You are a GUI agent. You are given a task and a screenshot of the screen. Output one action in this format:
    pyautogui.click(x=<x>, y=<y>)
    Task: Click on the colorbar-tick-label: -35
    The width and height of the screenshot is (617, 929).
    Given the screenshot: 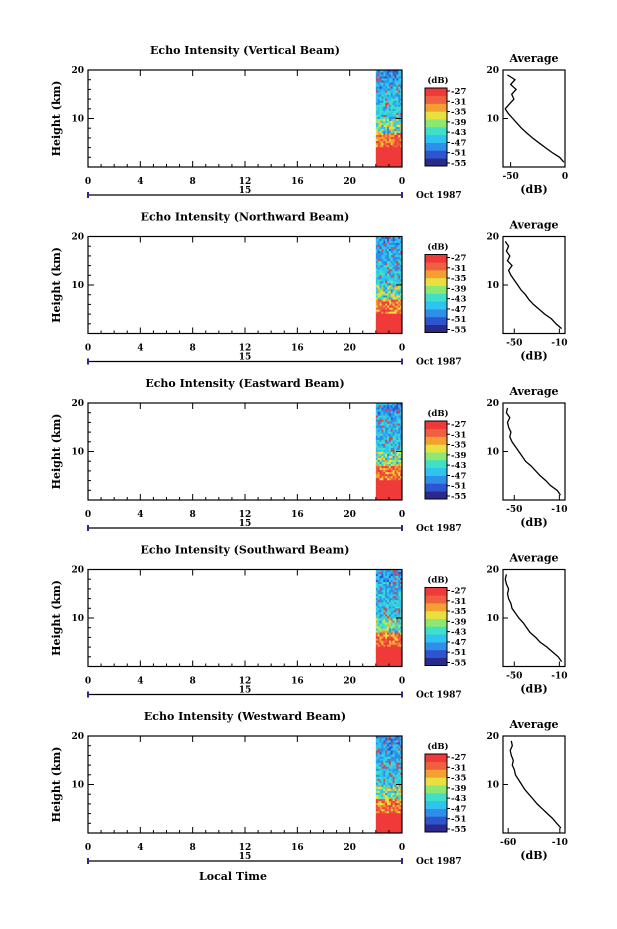 What is the action you would take?
    pyautogui.click(x=458, y=279)
    